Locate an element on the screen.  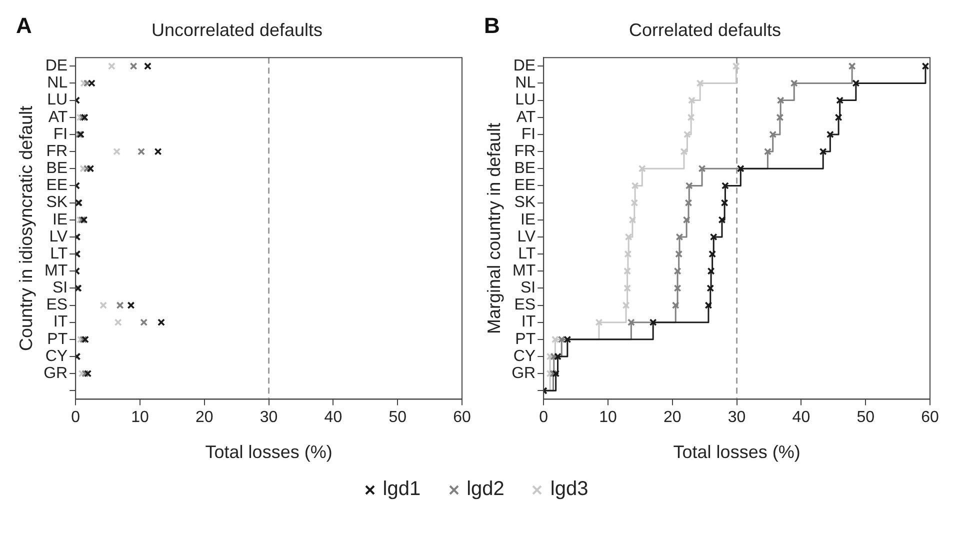
legend-label: lgd2 is located at coordinates (485, 489).